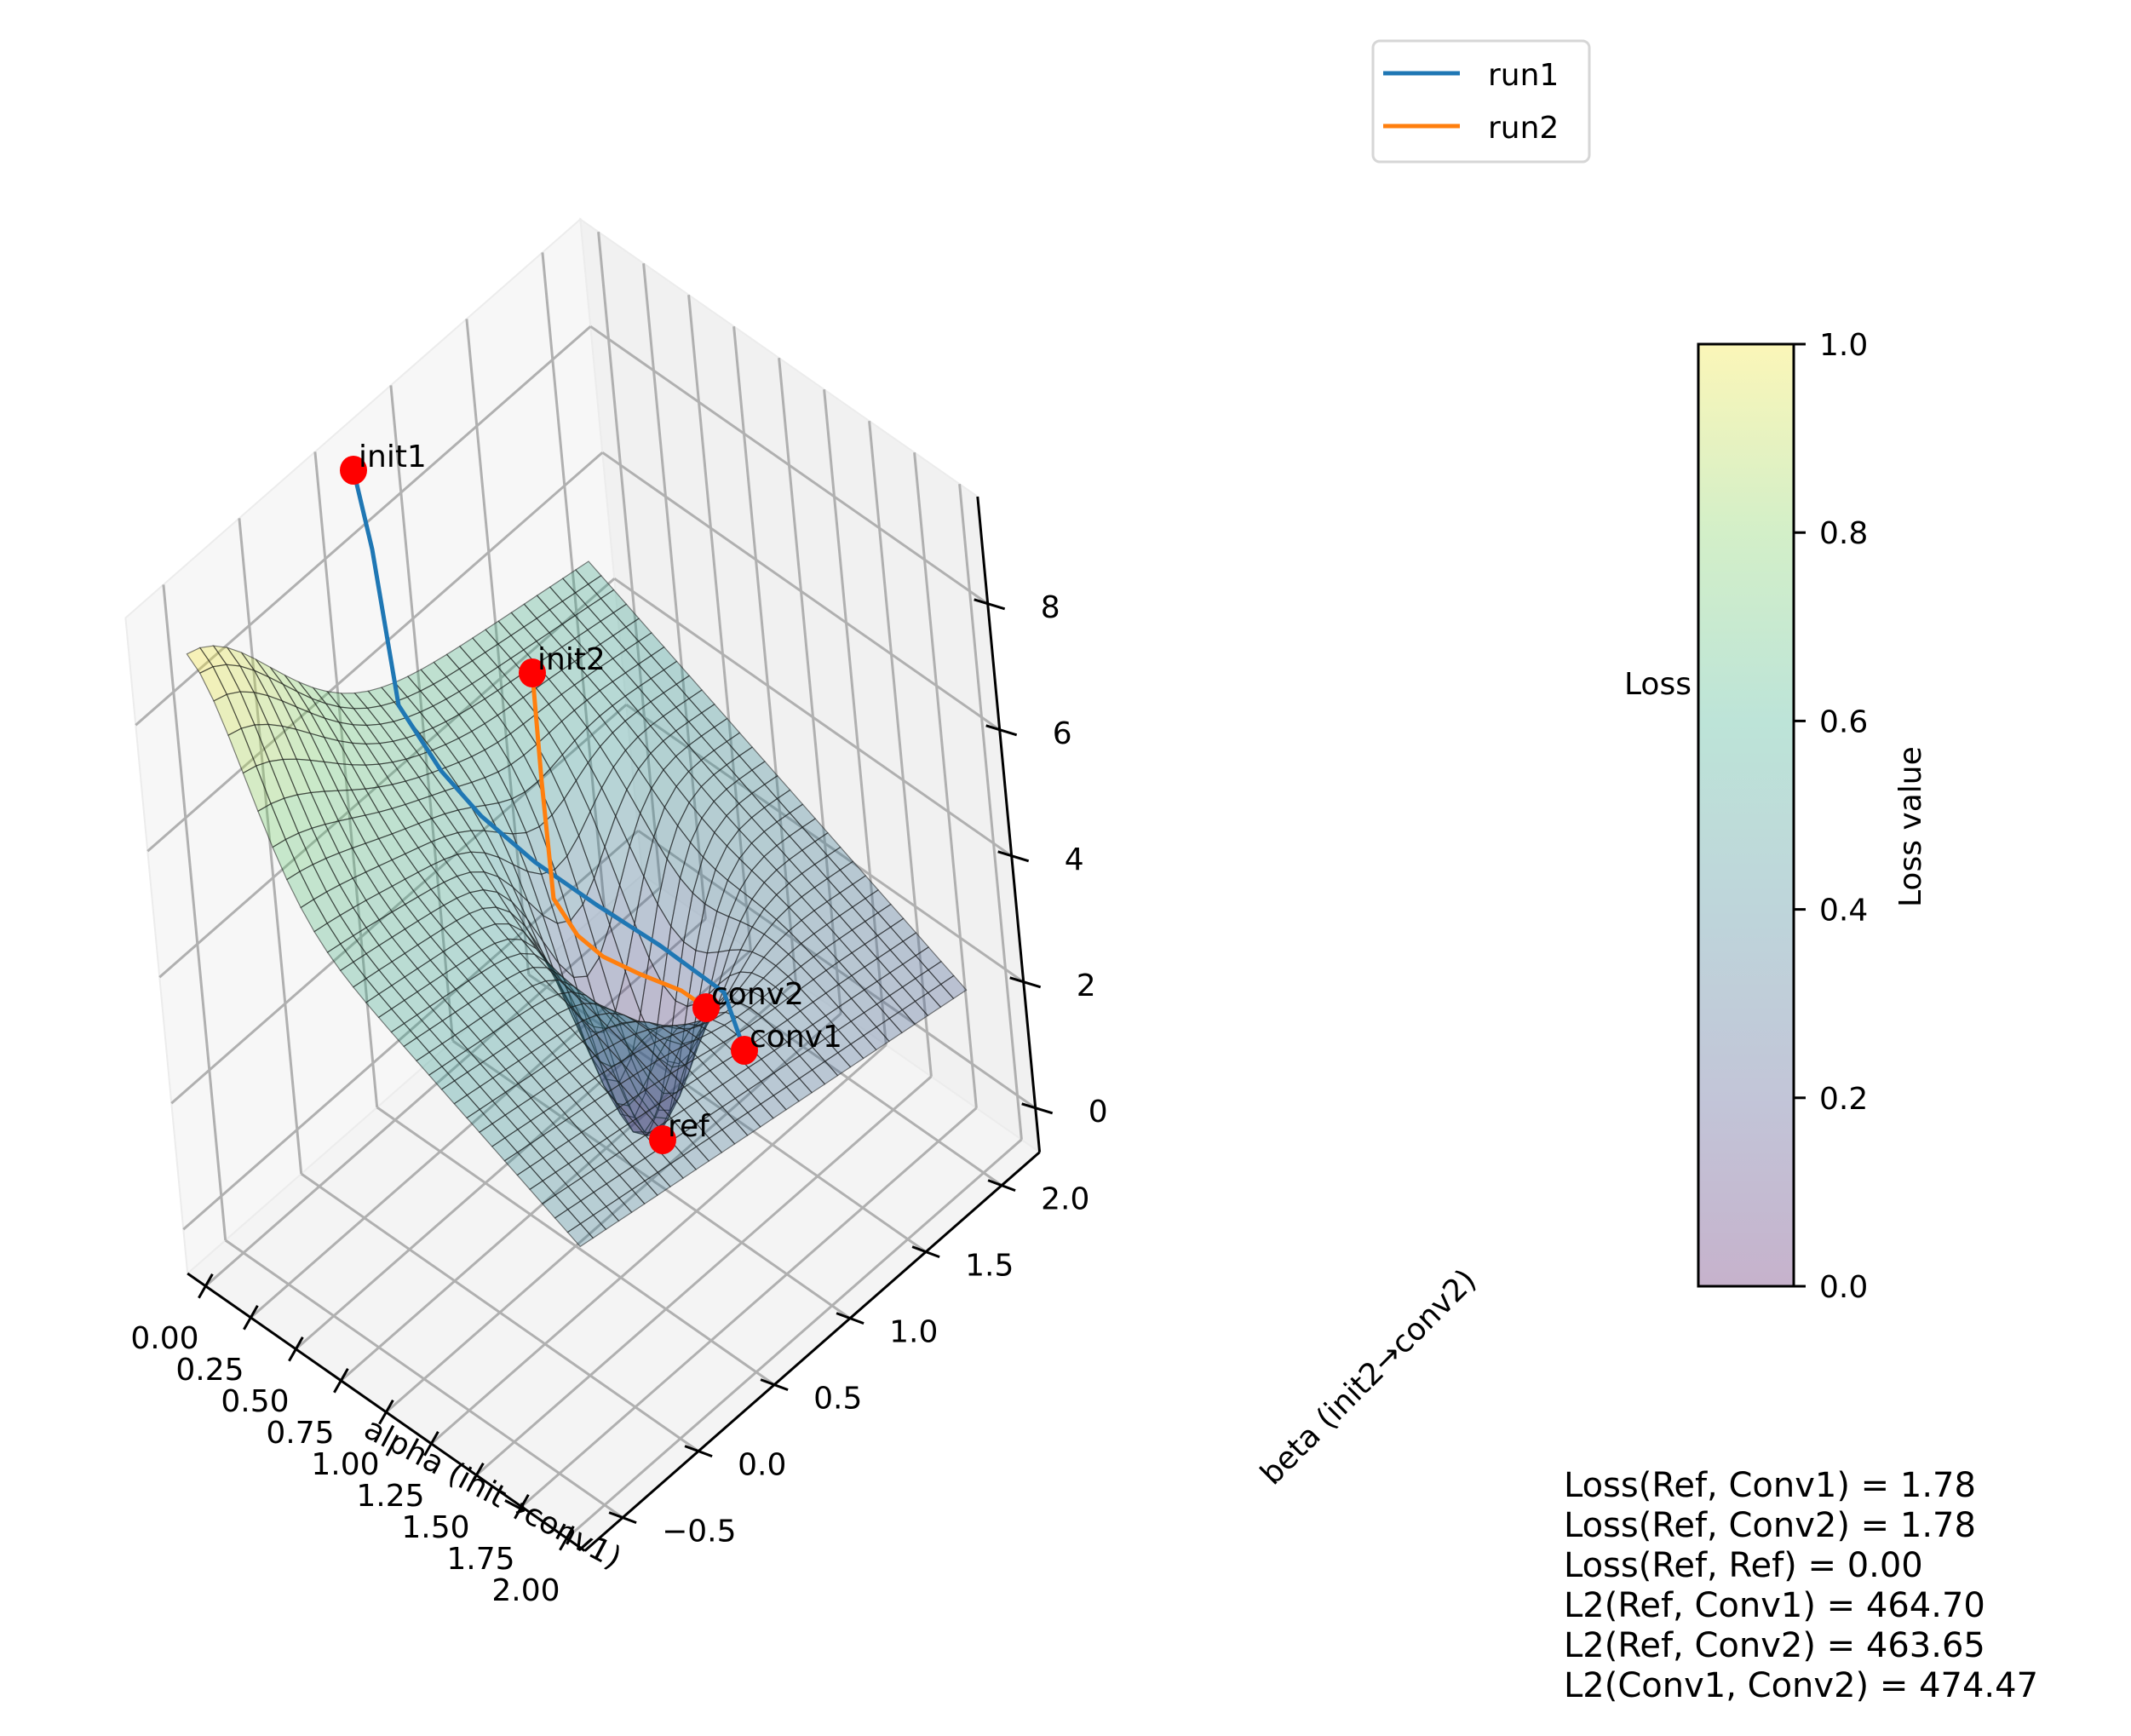 This screenshot has height=1736, width=2131. Describe the element at coordinates (1746, 815) in the screenshot. I see `colorbar-gradient` at that location.